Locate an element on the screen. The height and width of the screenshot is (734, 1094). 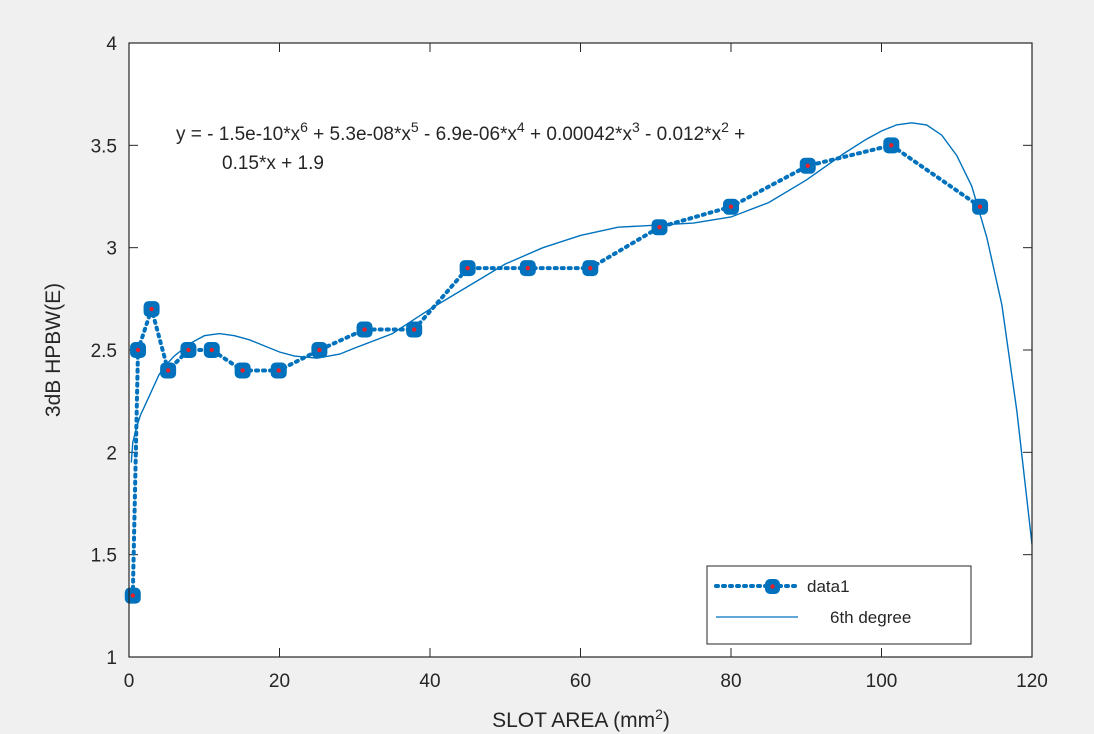
equation-exponent: 2 is located at coordinates (725, 127).